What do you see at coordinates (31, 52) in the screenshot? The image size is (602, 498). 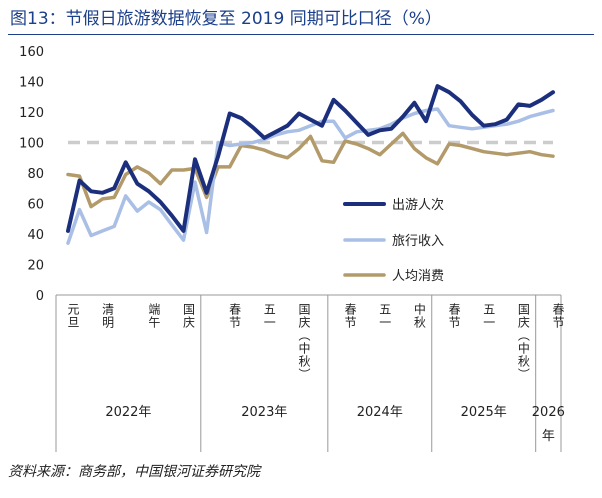 I see `y-tick-label: 160` at bounding box center [31, 52].